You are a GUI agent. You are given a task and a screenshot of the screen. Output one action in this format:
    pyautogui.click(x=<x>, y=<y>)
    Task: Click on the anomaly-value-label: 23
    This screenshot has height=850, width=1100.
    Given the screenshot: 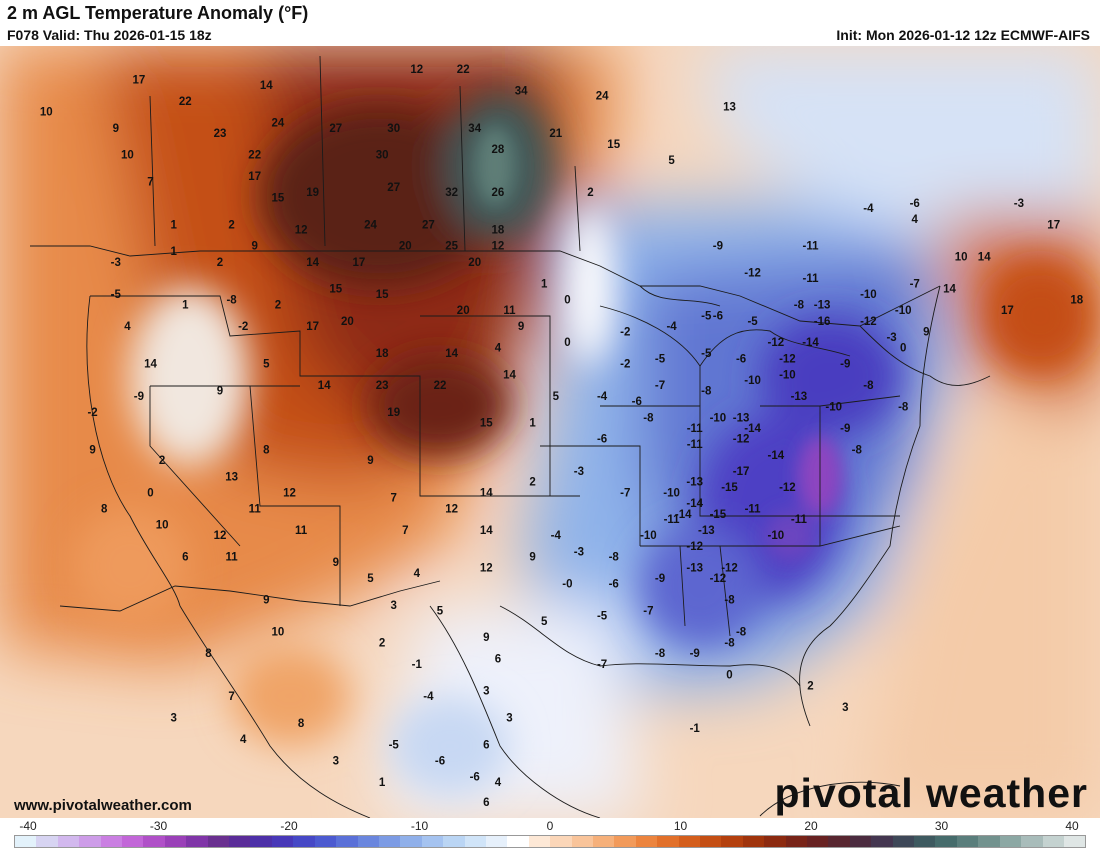 What is the action you would take?
    pyautogui.click(x=382, y=386)
    